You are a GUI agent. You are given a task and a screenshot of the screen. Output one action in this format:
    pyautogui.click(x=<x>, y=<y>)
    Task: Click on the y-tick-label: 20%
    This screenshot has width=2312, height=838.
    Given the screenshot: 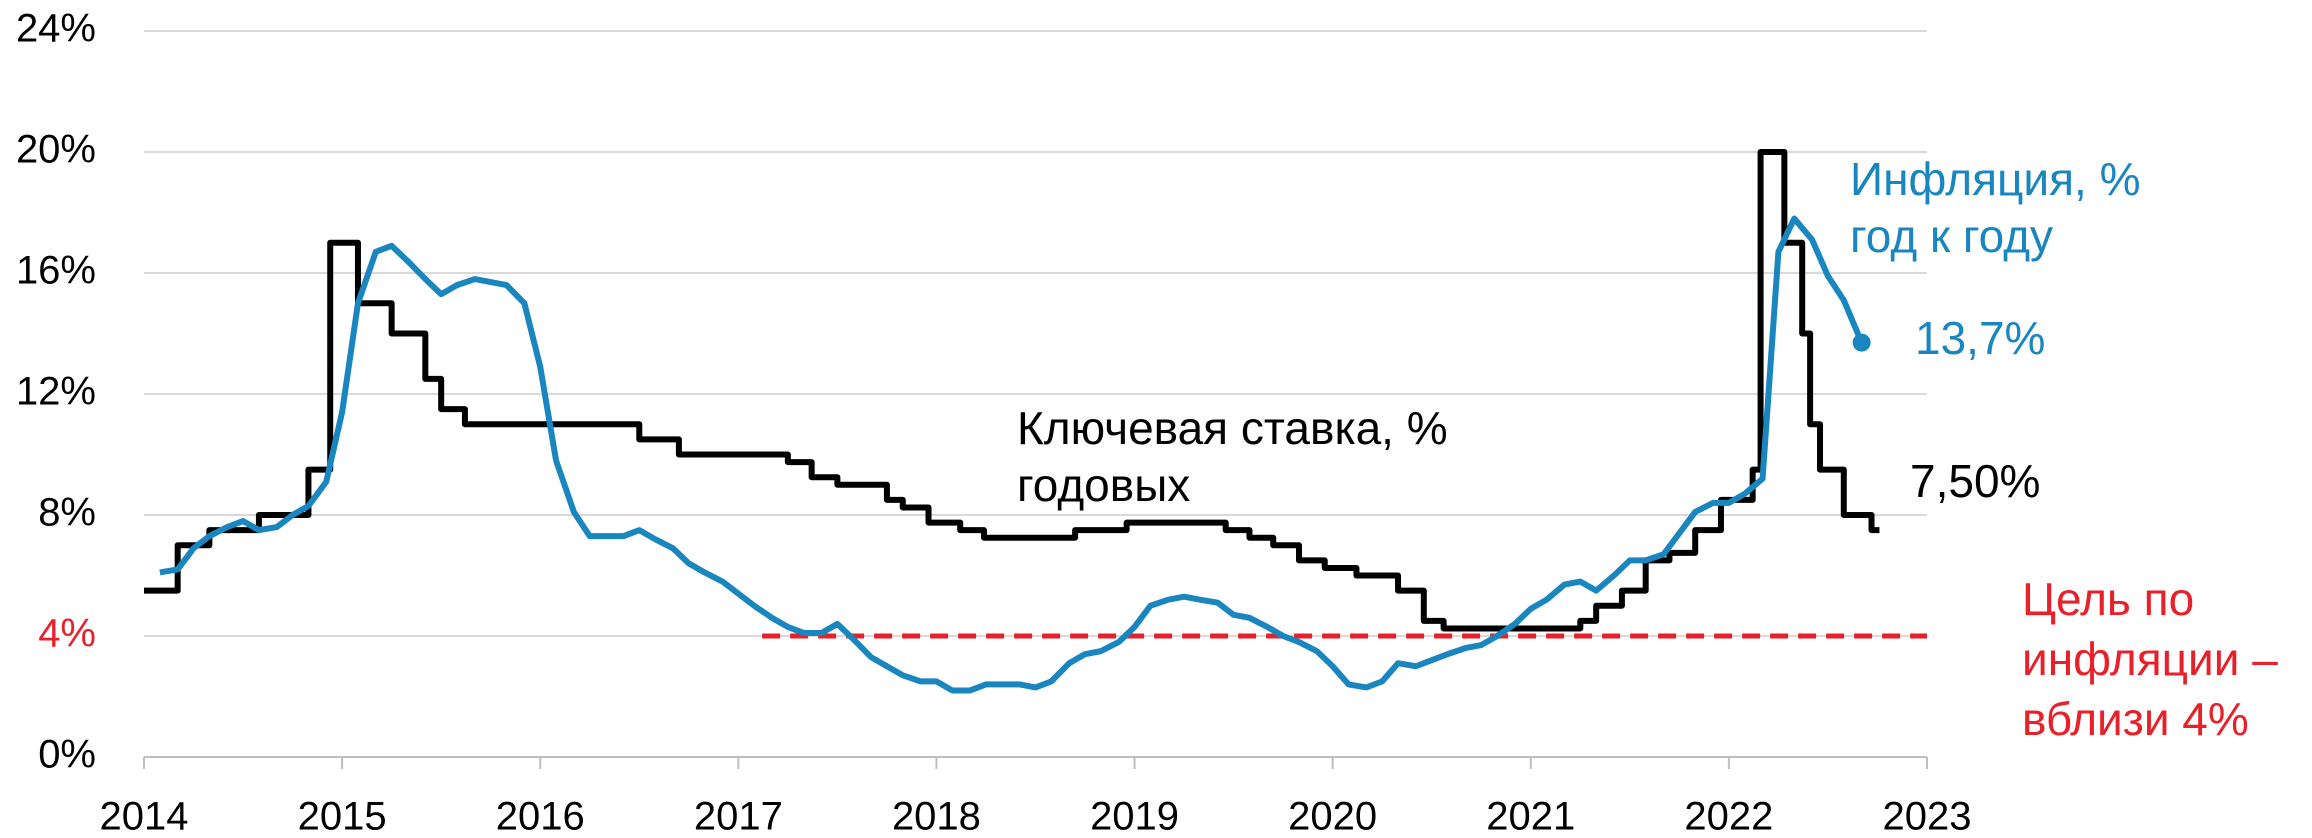 What is the action you would take?
    pyautogui.click(x=56, y=150)
    